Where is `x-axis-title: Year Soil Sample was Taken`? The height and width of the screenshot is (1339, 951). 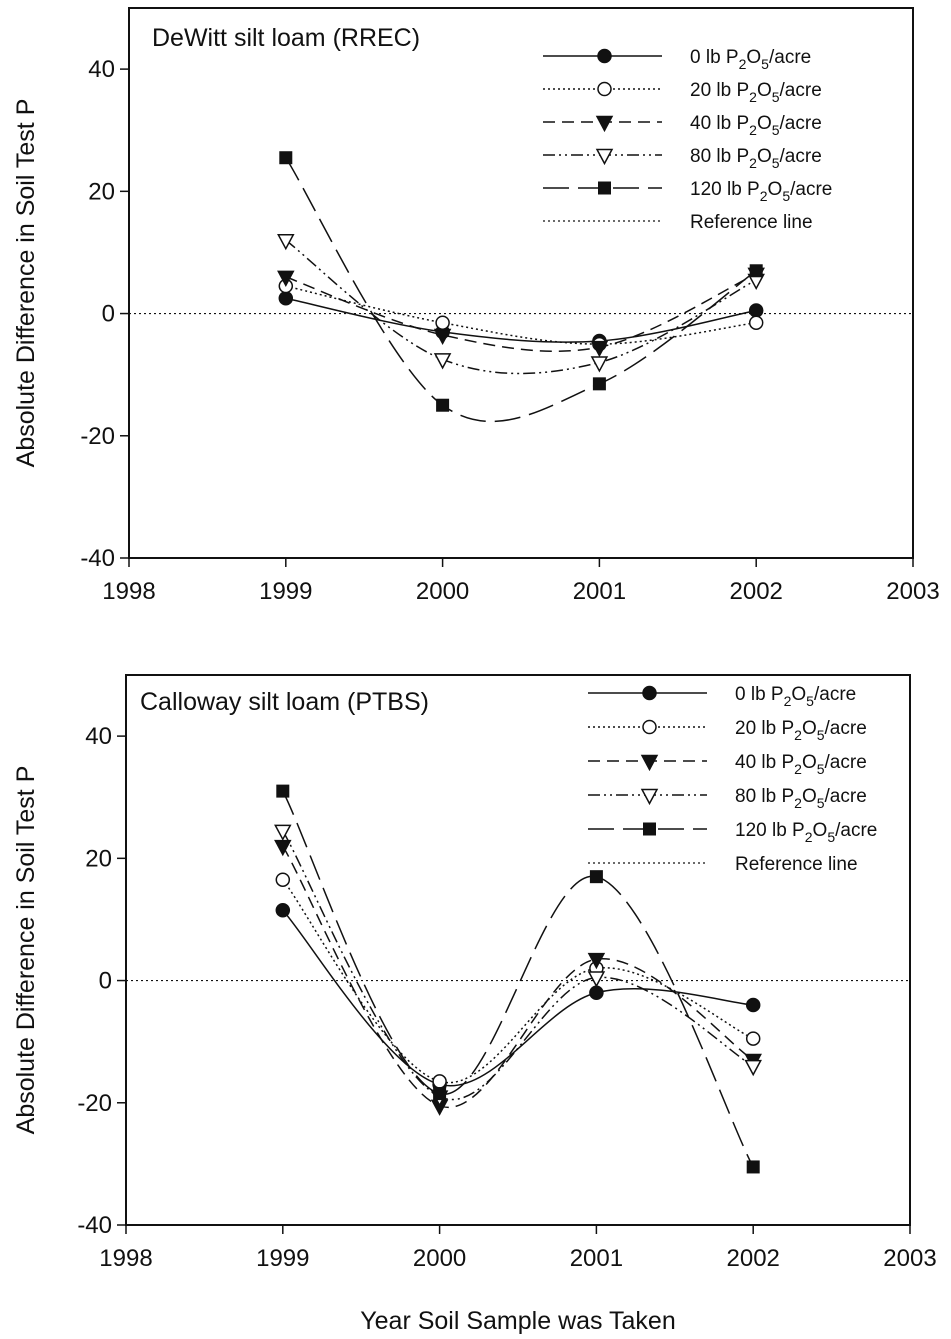
x-axis-title: Year Soil Sample was Taken is located at coordinates (517, 1321).